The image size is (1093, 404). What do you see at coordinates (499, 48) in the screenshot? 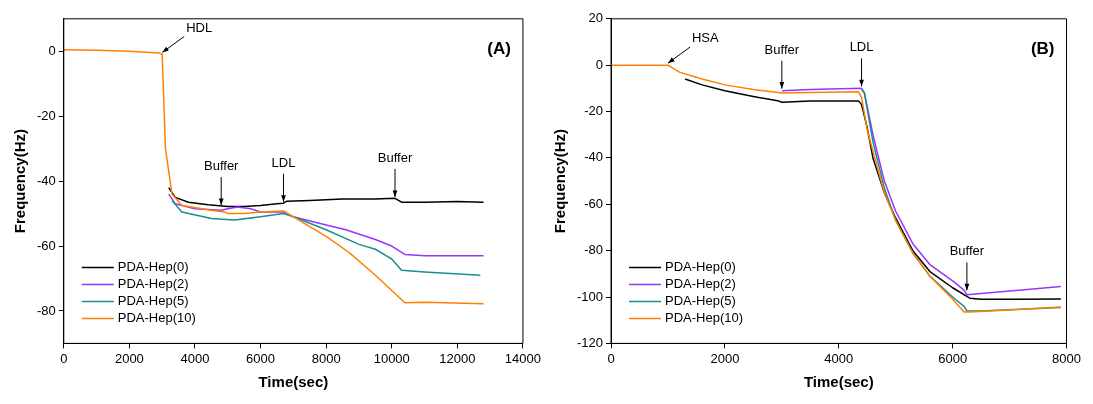
I see `text: (A)` at bounding box center [499, 48].